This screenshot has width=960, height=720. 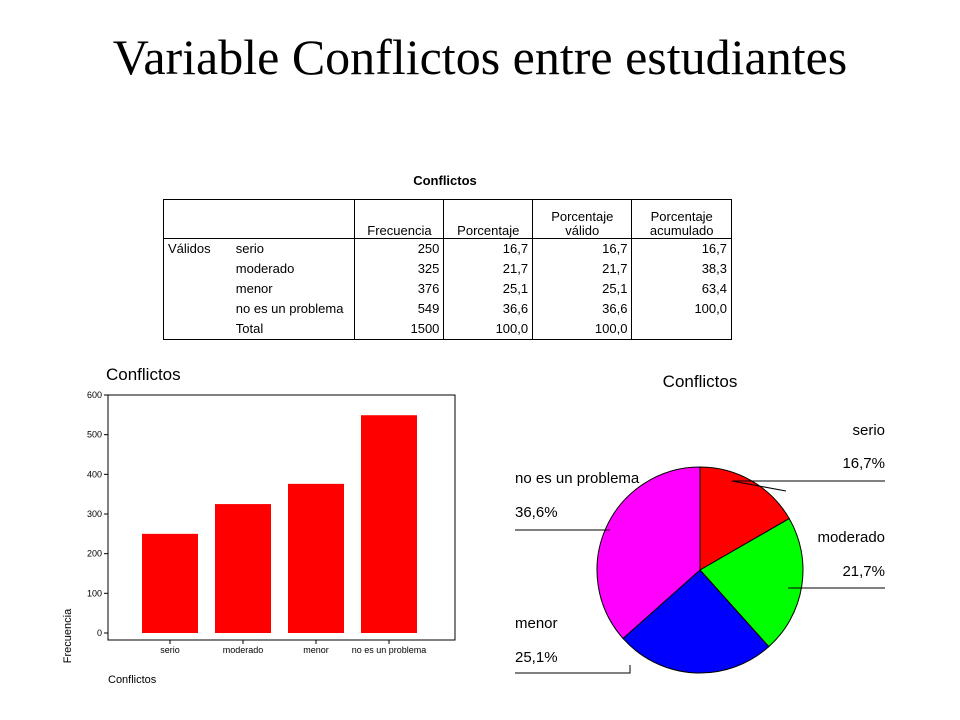 I want to click on pie-label-name: menor, so click(x=536, y=623).